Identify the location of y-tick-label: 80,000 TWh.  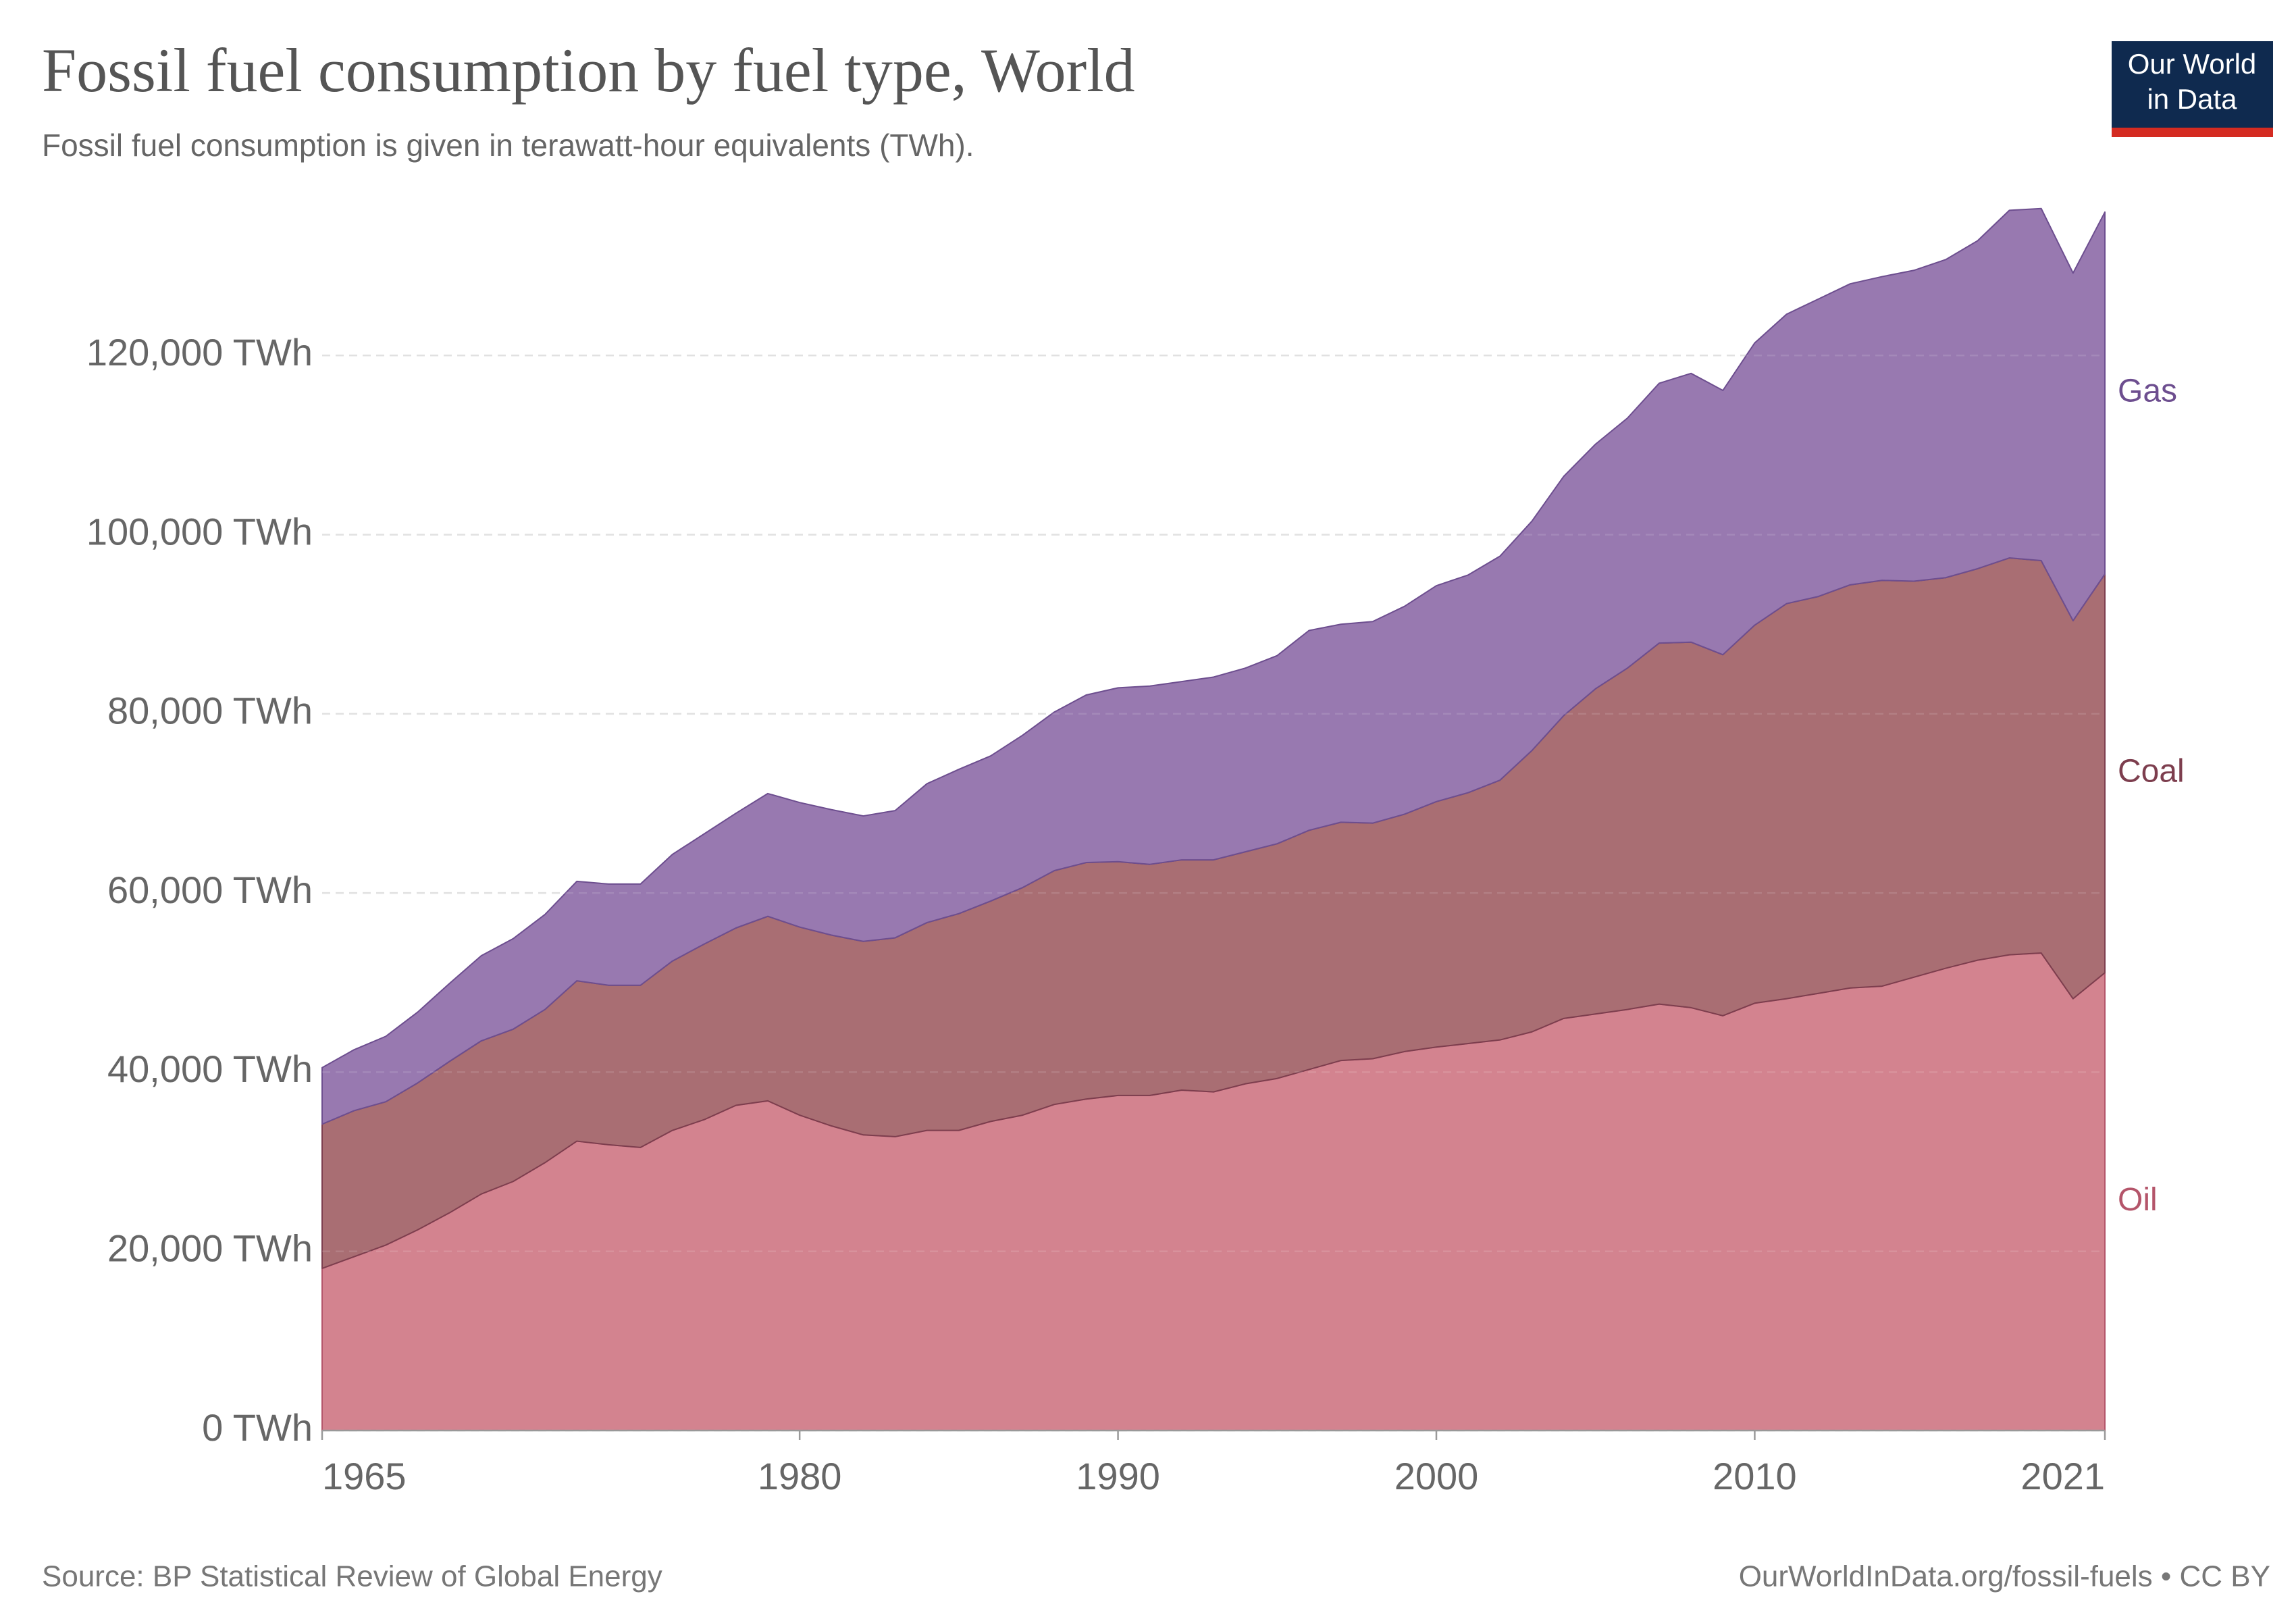
(210, 711).